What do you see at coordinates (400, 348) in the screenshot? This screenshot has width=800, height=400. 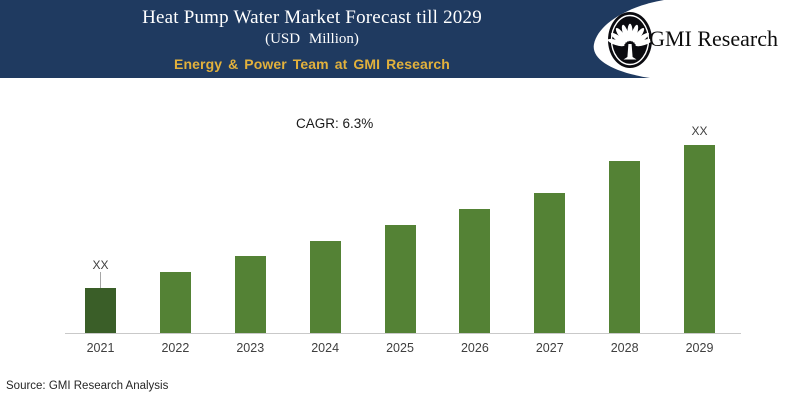 I see `x-axis-label-2025: 2025` at bounding box center [400, 348].